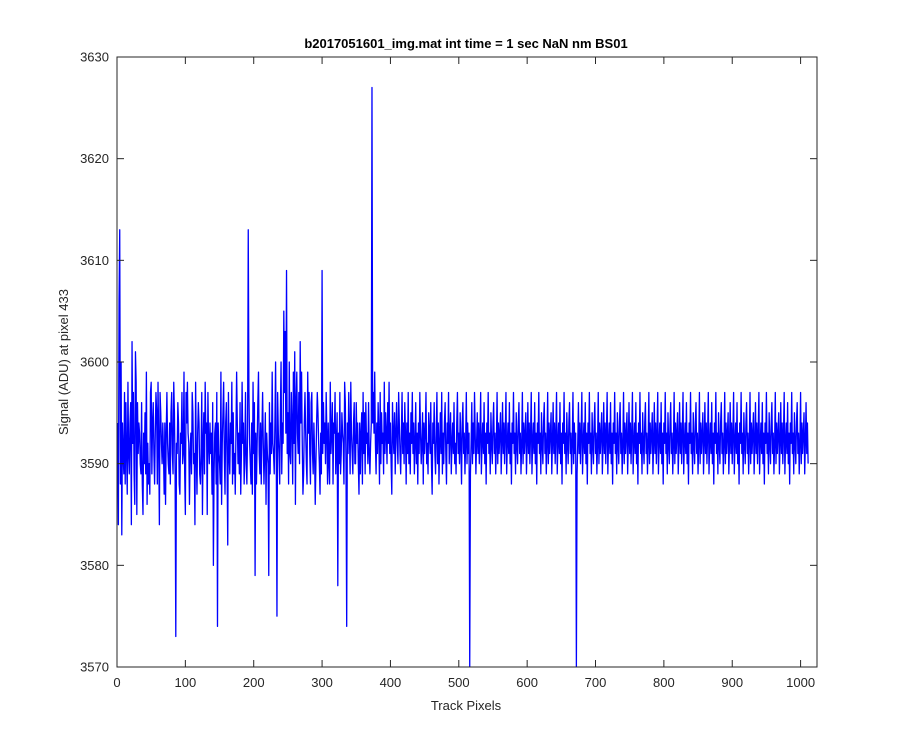  Describe the element at coordinates (596, 682) in the screenshot. I see `x-tick-label: 700` at that location.